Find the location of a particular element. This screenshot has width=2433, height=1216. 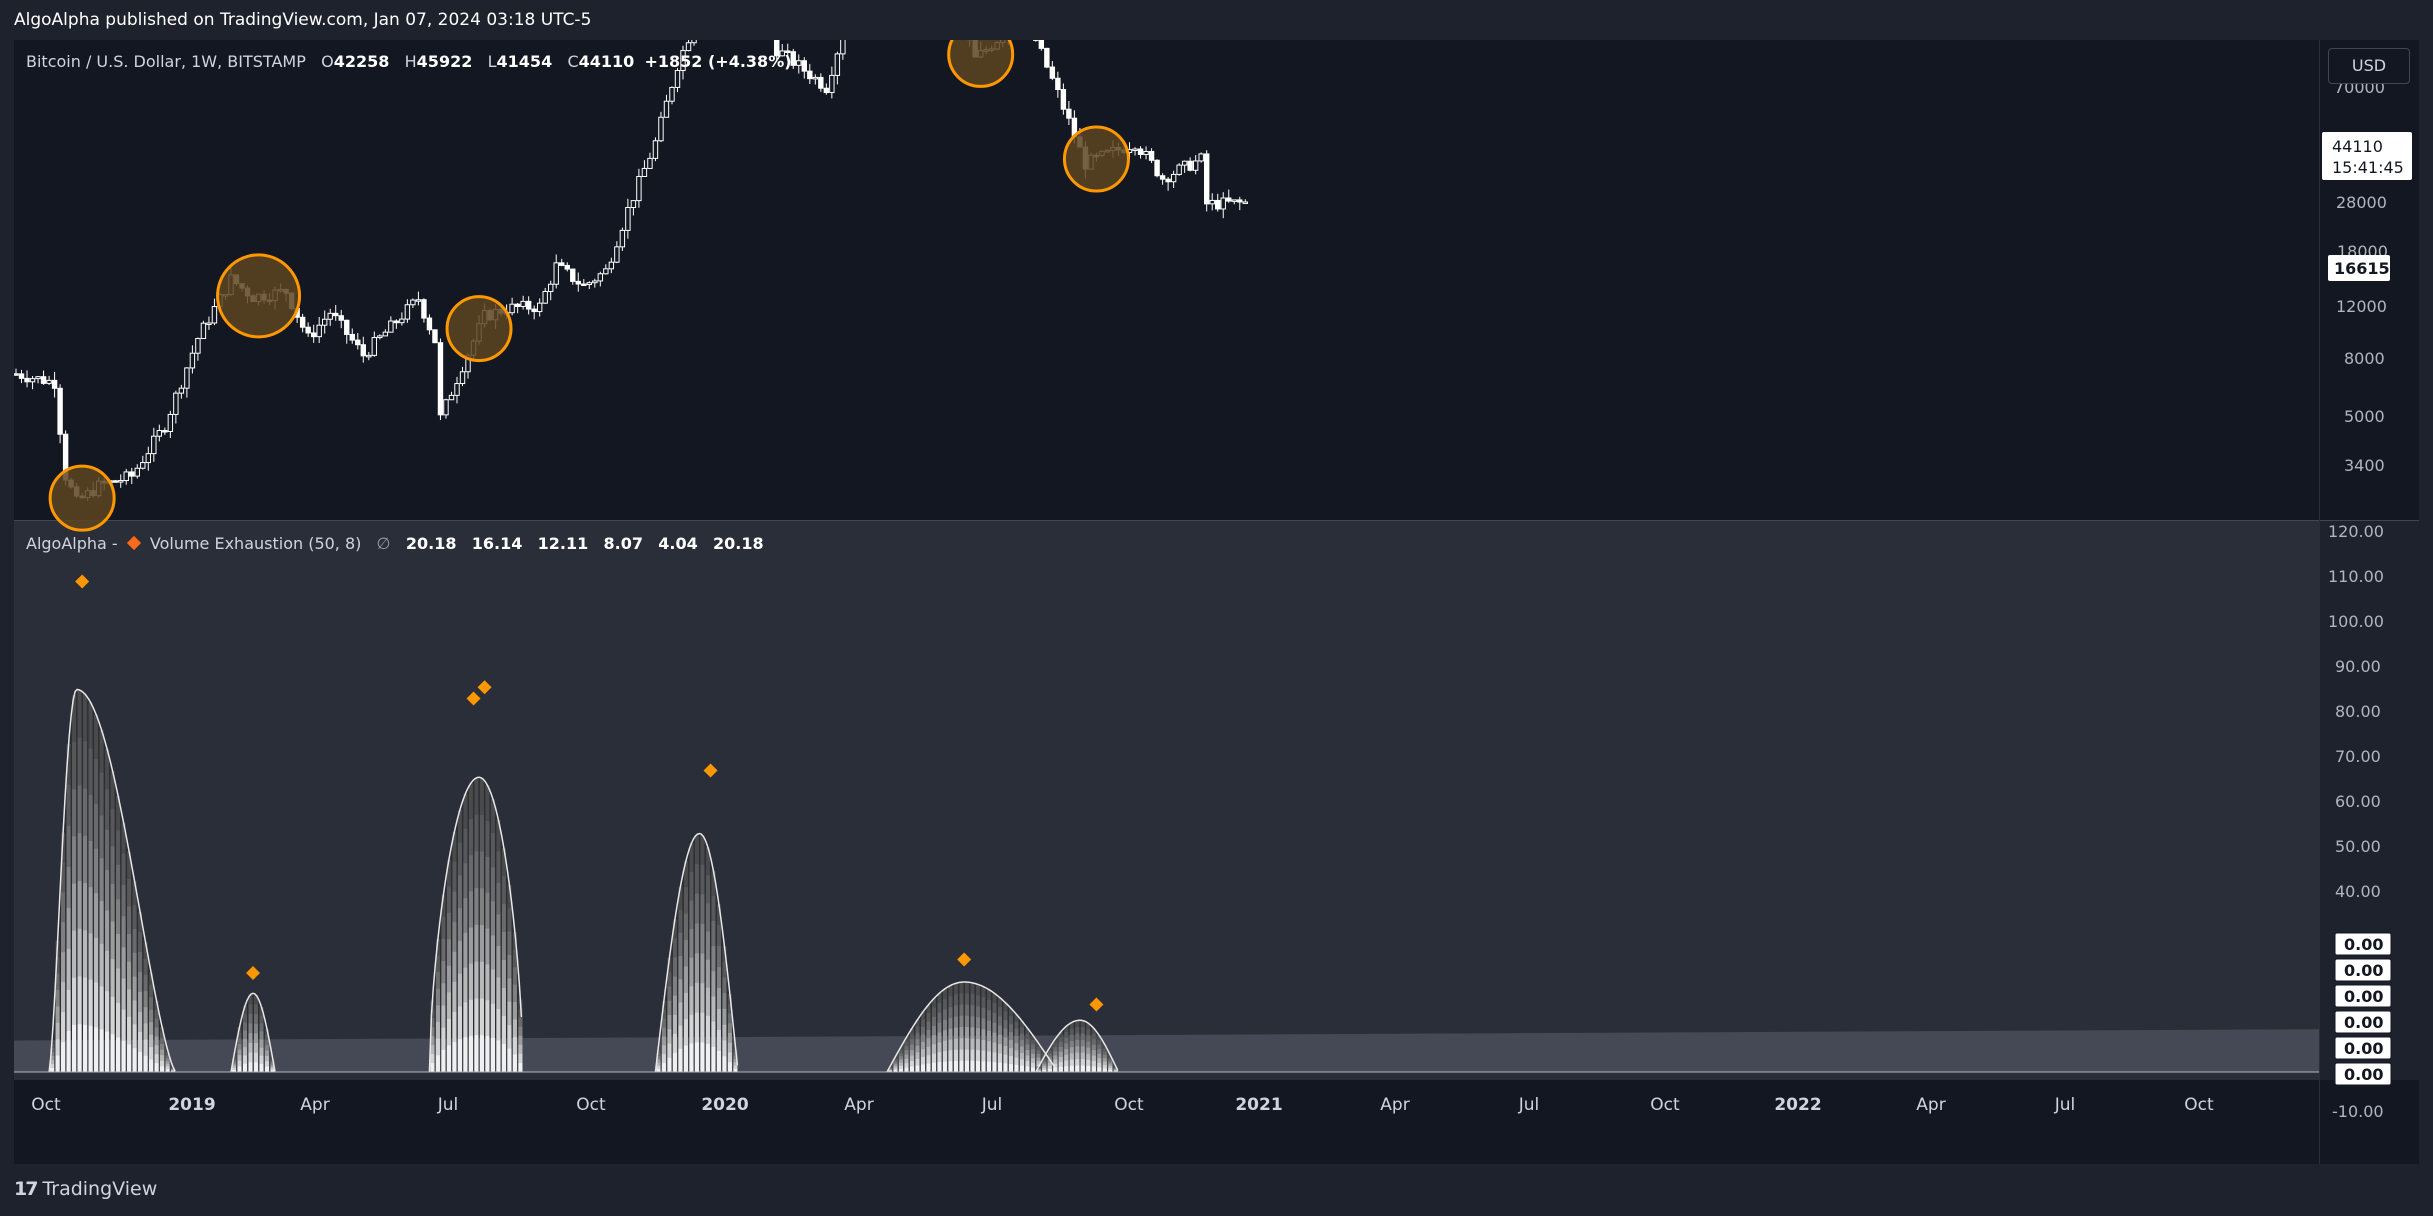

high-value: 45922 is located at coordinates (444, 61).